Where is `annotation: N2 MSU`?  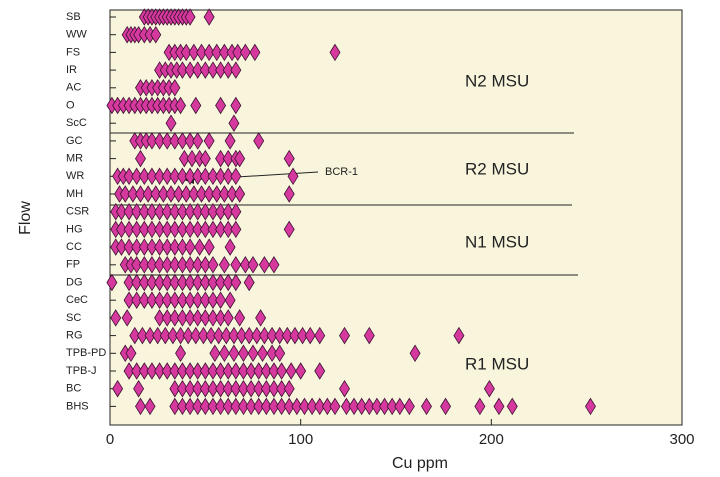 annotation: N2 MSU is located at coordinates (497, 80).